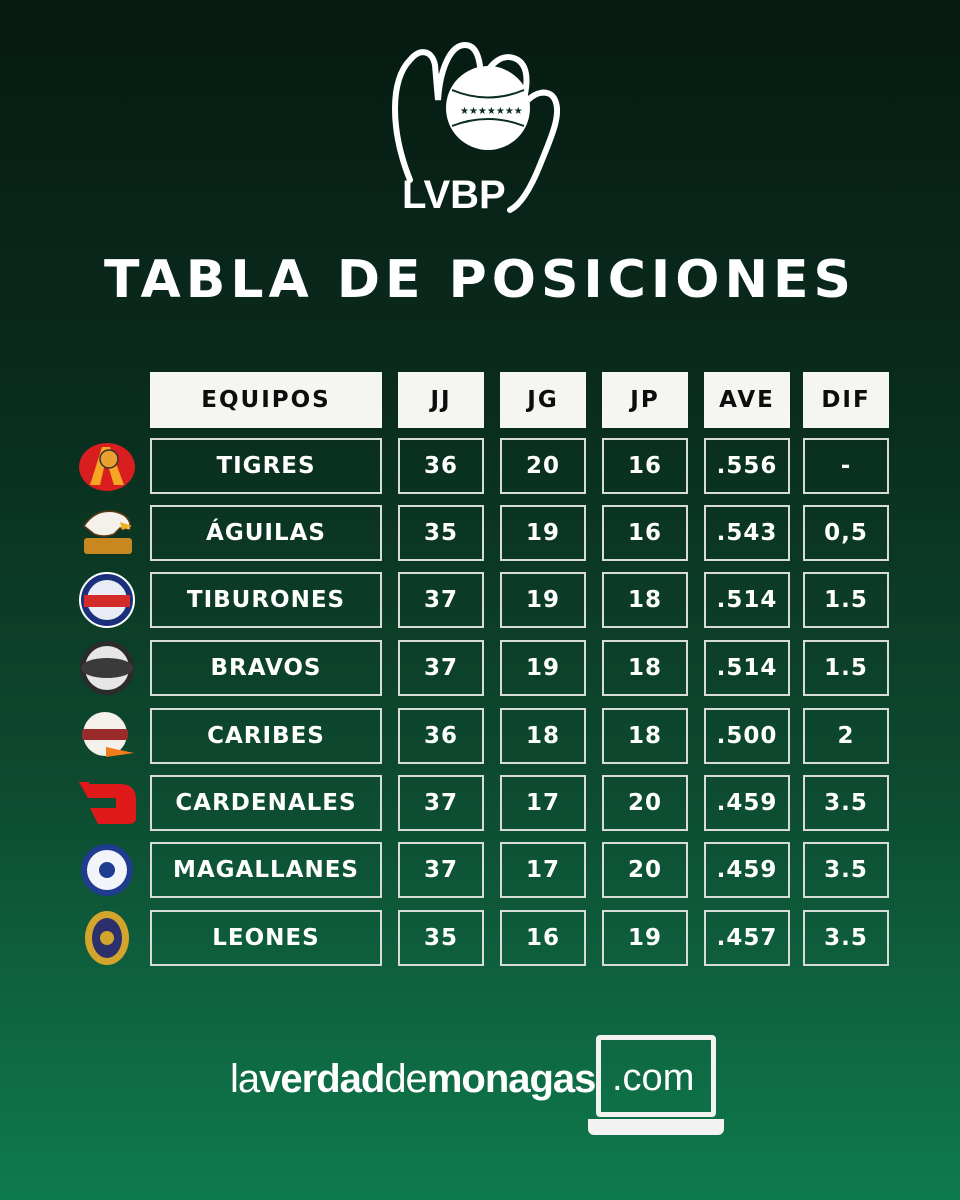  I want to click on table-row: CARIBES 36 18 18 .500 2, so click(480, 736).